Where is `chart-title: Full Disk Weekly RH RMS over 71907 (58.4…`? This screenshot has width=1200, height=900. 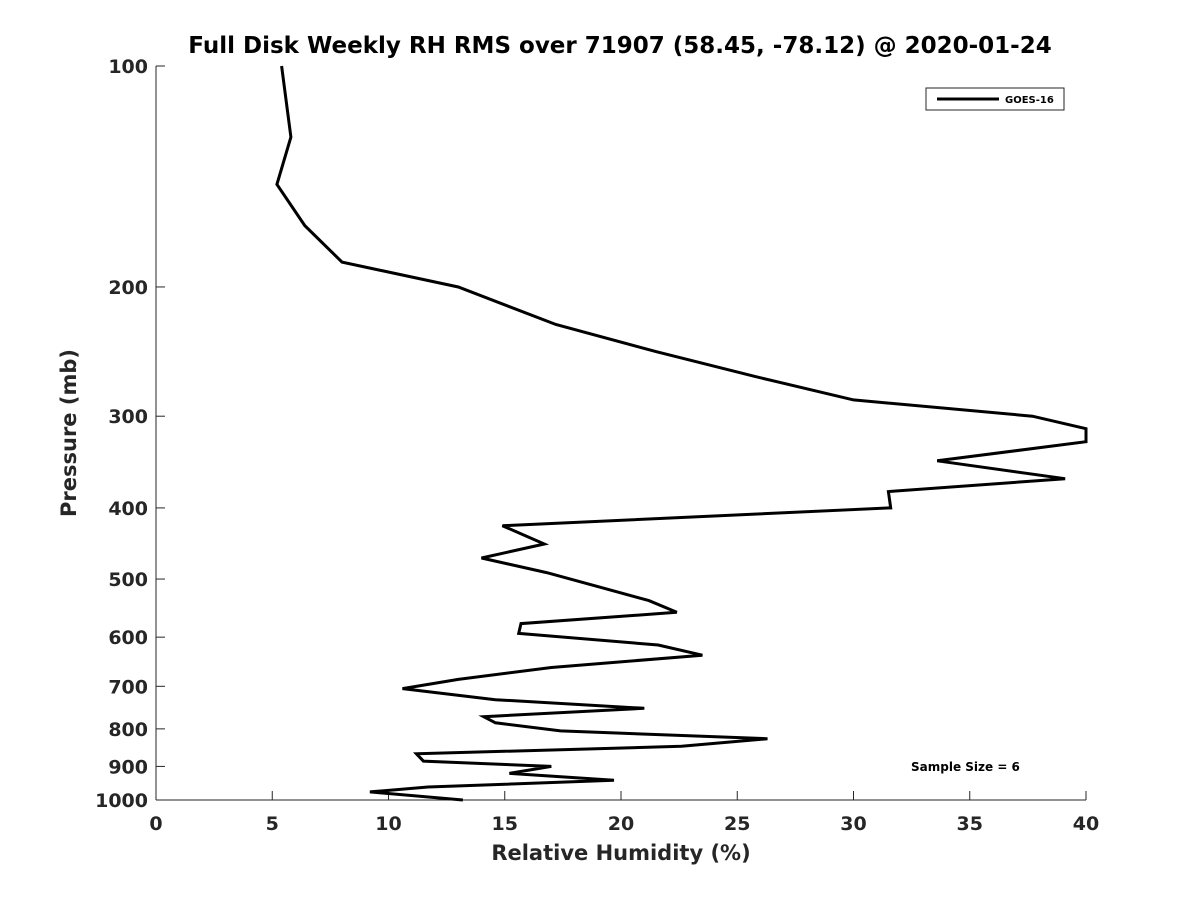
chart-title: Full Disk Weekly RH RMS over 71907 (58.4… is located at coordinates (619, 46).